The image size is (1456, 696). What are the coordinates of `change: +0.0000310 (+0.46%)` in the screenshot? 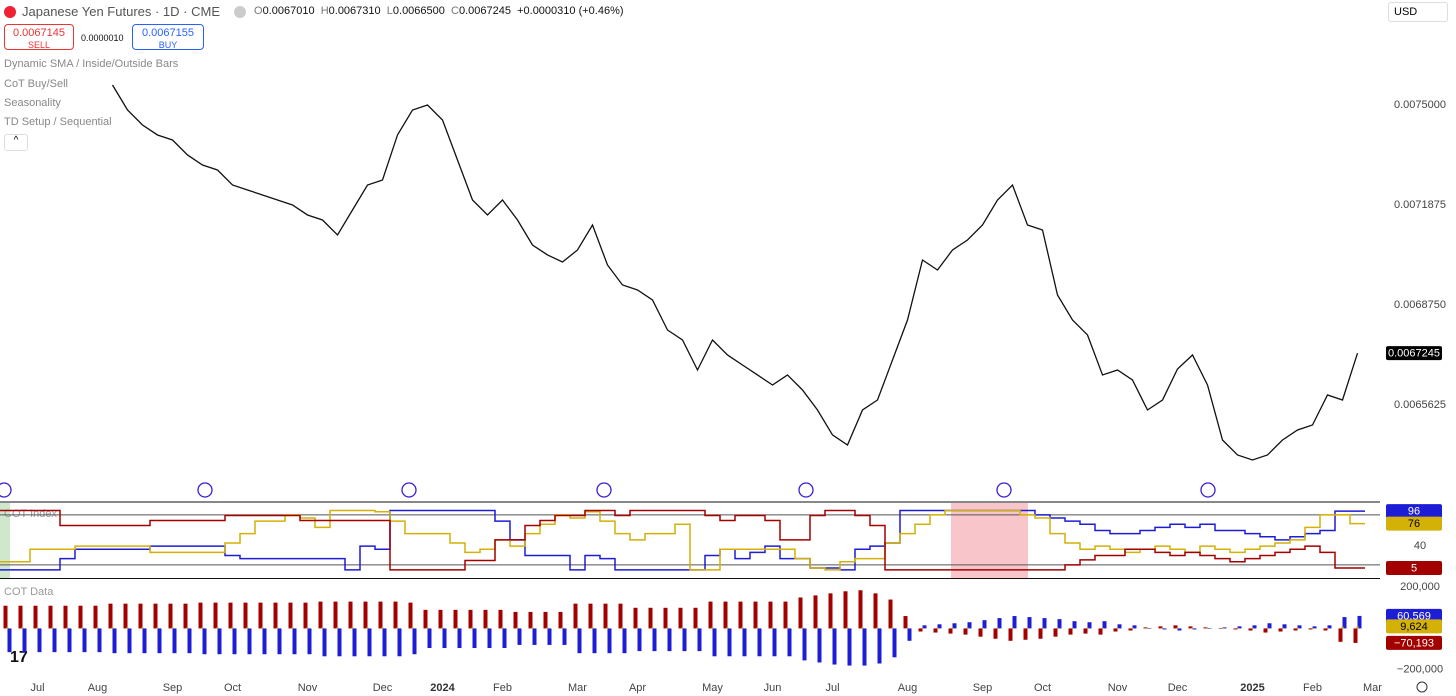 It's located at (570, 11).